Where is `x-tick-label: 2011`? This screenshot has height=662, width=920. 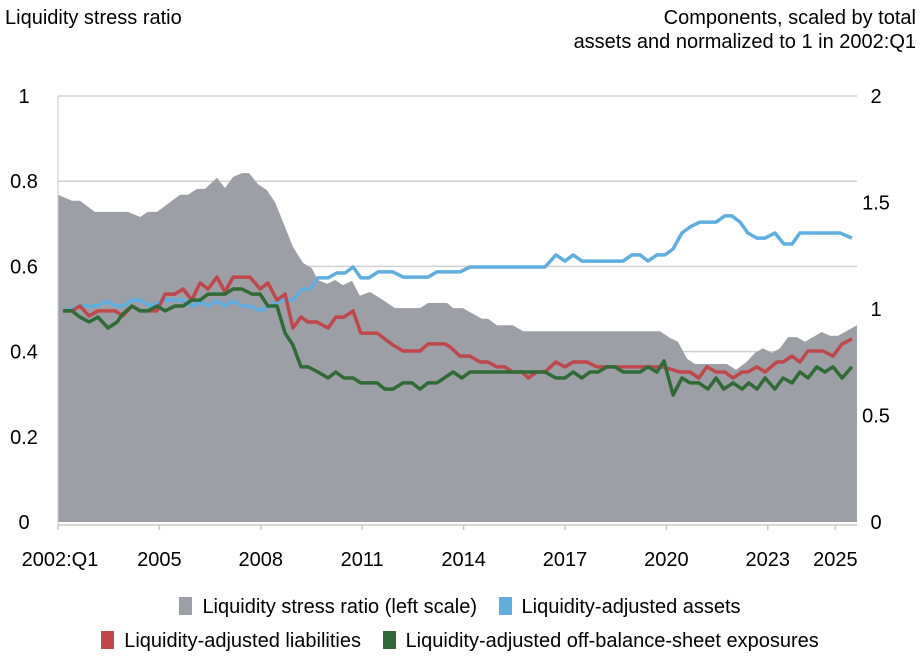
x-tick-label: 2011 is located at coordinates (362, 560).